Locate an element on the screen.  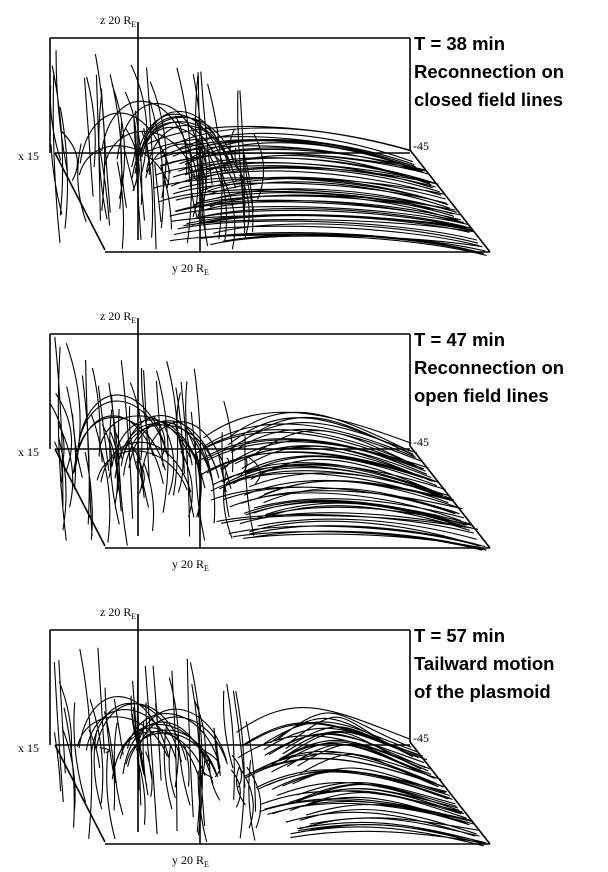
panel-title: T = 57 min is located at coordinates (459, 635).